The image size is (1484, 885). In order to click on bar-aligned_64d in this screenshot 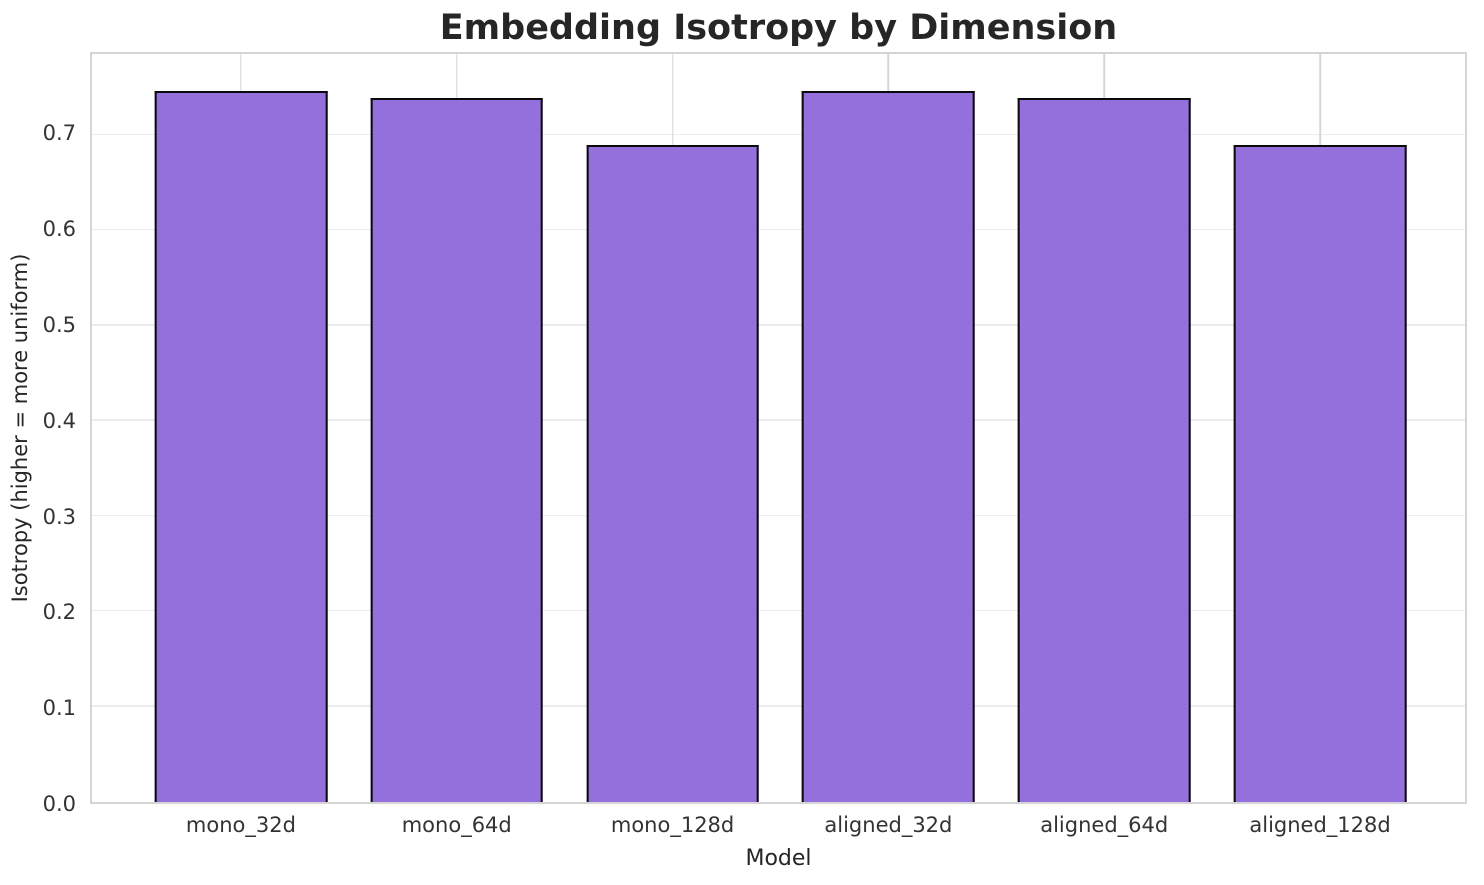, I will do `click(1104, 449)`.